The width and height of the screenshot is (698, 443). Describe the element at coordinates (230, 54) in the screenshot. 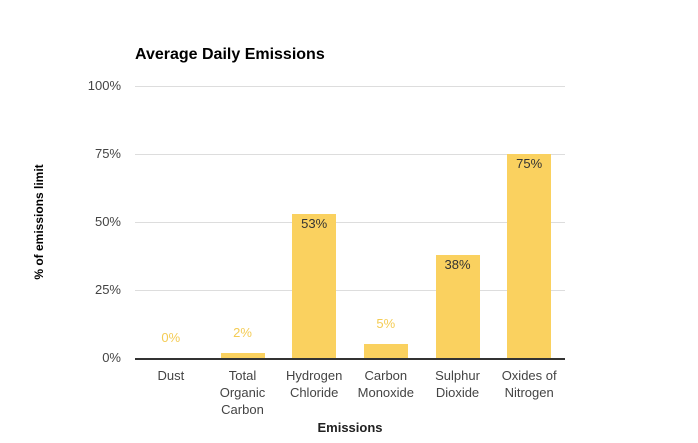

I see `chart-title: Average Daily Emissions` at that location.